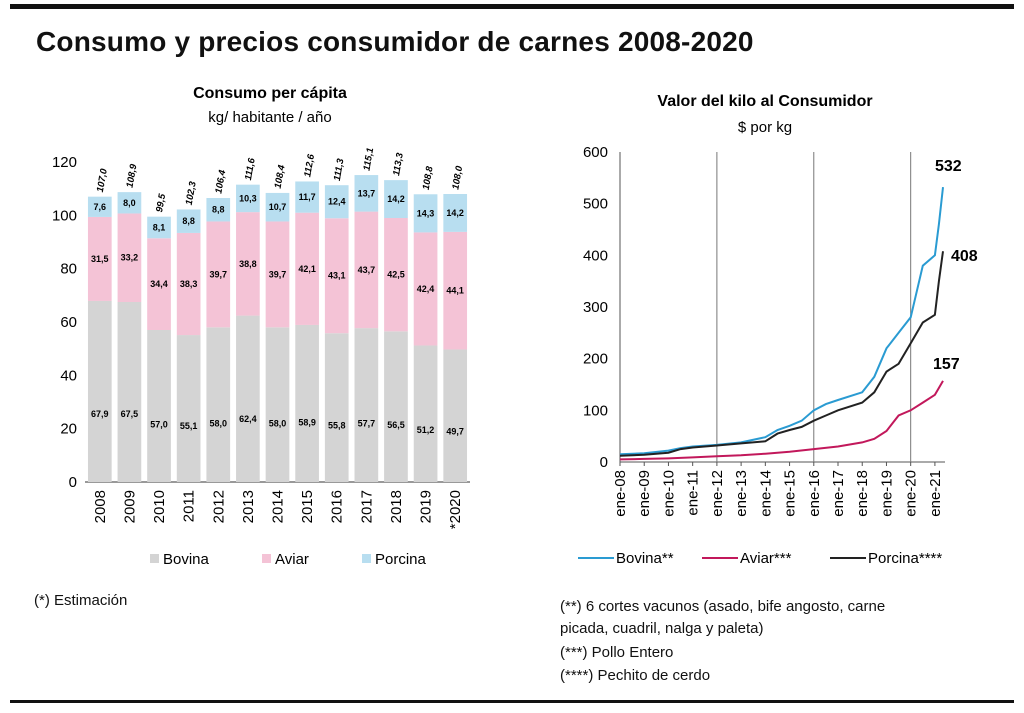  I want to click on series-line-porcina, so click(781, 354).